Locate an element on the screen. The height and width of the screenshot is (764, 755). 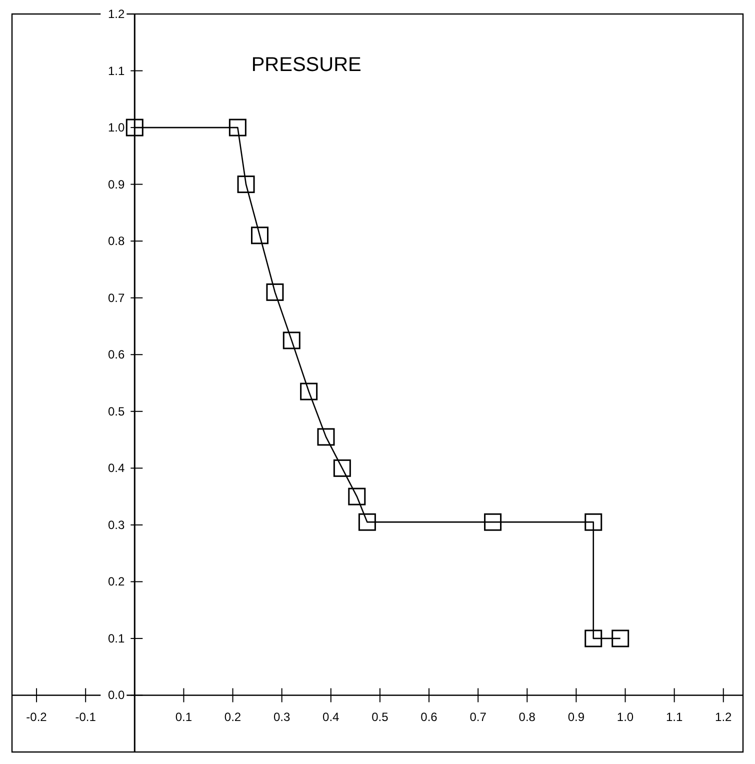
y-tick-label: 1.1 is located at coordinates (116, 71).